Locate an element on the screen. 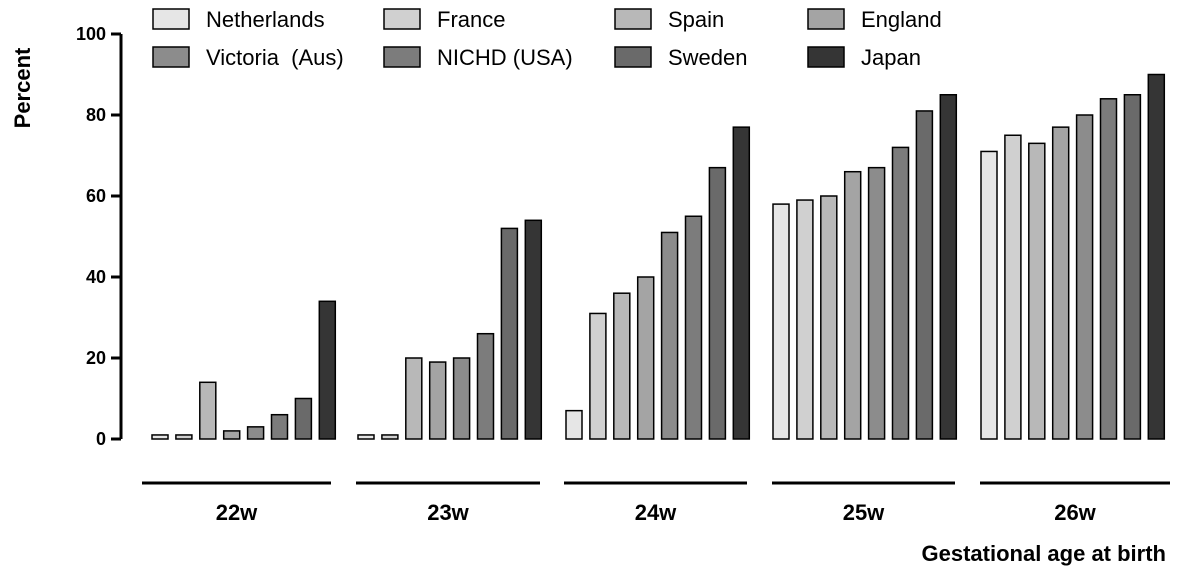 This screenshot has height=583, width=1179. x-tick-label: 23w is located at coordinates (448, 512).